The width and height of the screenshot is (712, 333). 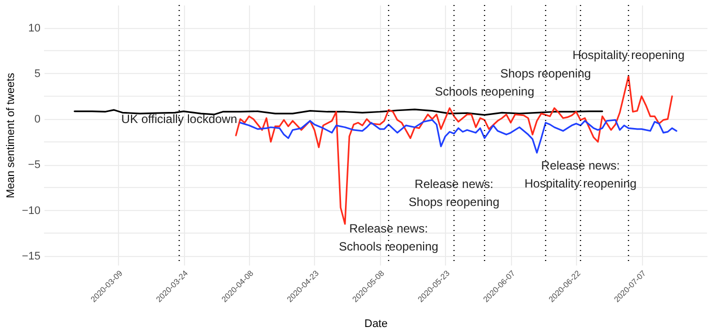 I want to click on y-tick-label: 5, so click(x=37, y=74).